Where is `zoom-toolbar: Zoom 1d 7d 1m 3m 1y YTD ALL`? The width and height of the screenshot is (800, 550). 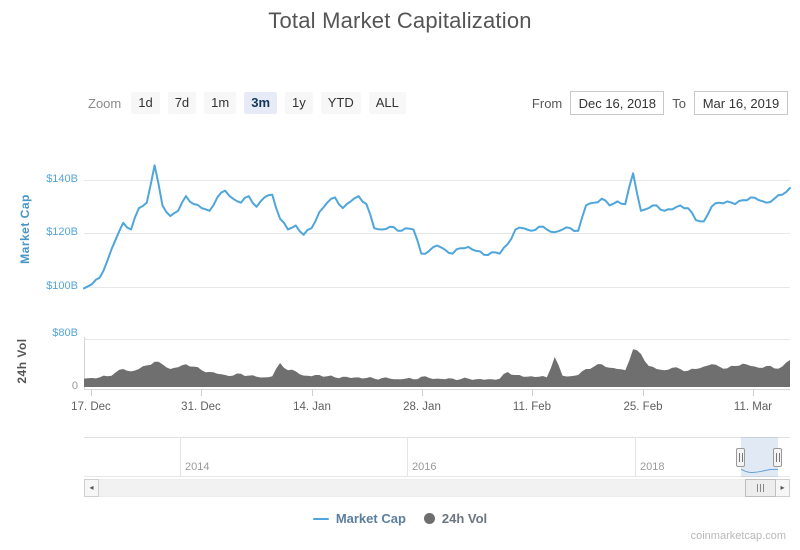 zoom-toolbar: Zoom 1d 7d 1m 3m 1y YTD ALL is located at coordinates (247, 103).